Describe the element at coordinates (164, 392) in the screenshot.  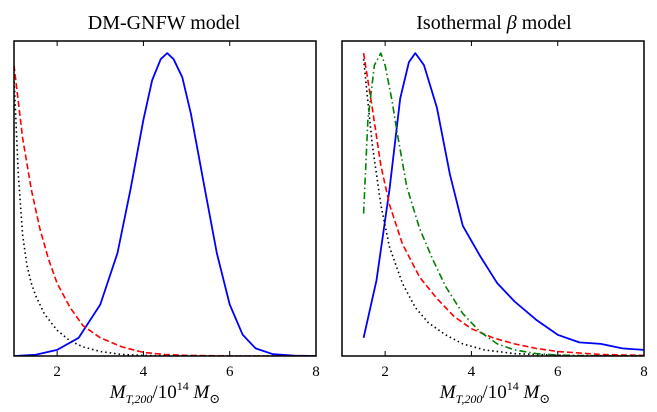
I see `panel-left-x-axis-label: MT,200/1014 M⊙` at that location.